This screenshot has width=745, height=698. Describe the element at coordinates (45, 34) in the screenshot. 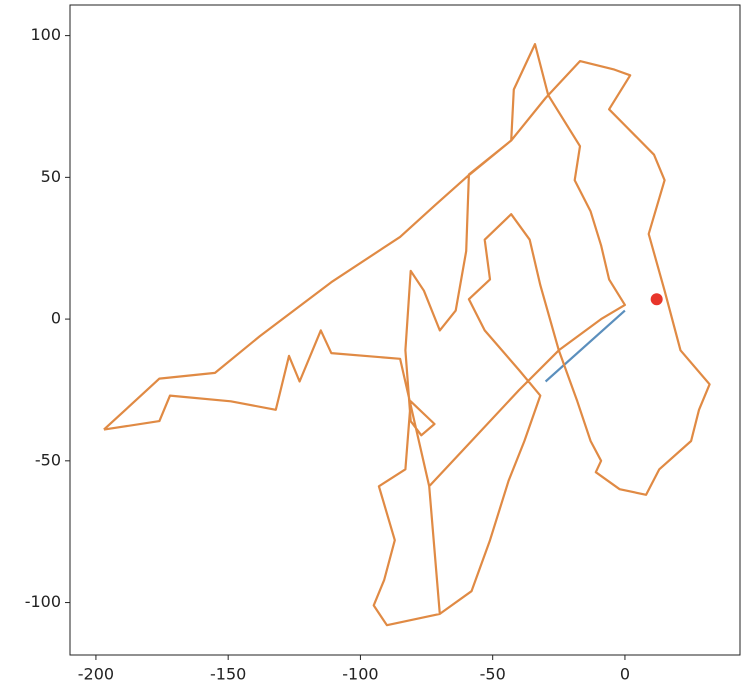

I see `y-tick-label: 100` at that location.